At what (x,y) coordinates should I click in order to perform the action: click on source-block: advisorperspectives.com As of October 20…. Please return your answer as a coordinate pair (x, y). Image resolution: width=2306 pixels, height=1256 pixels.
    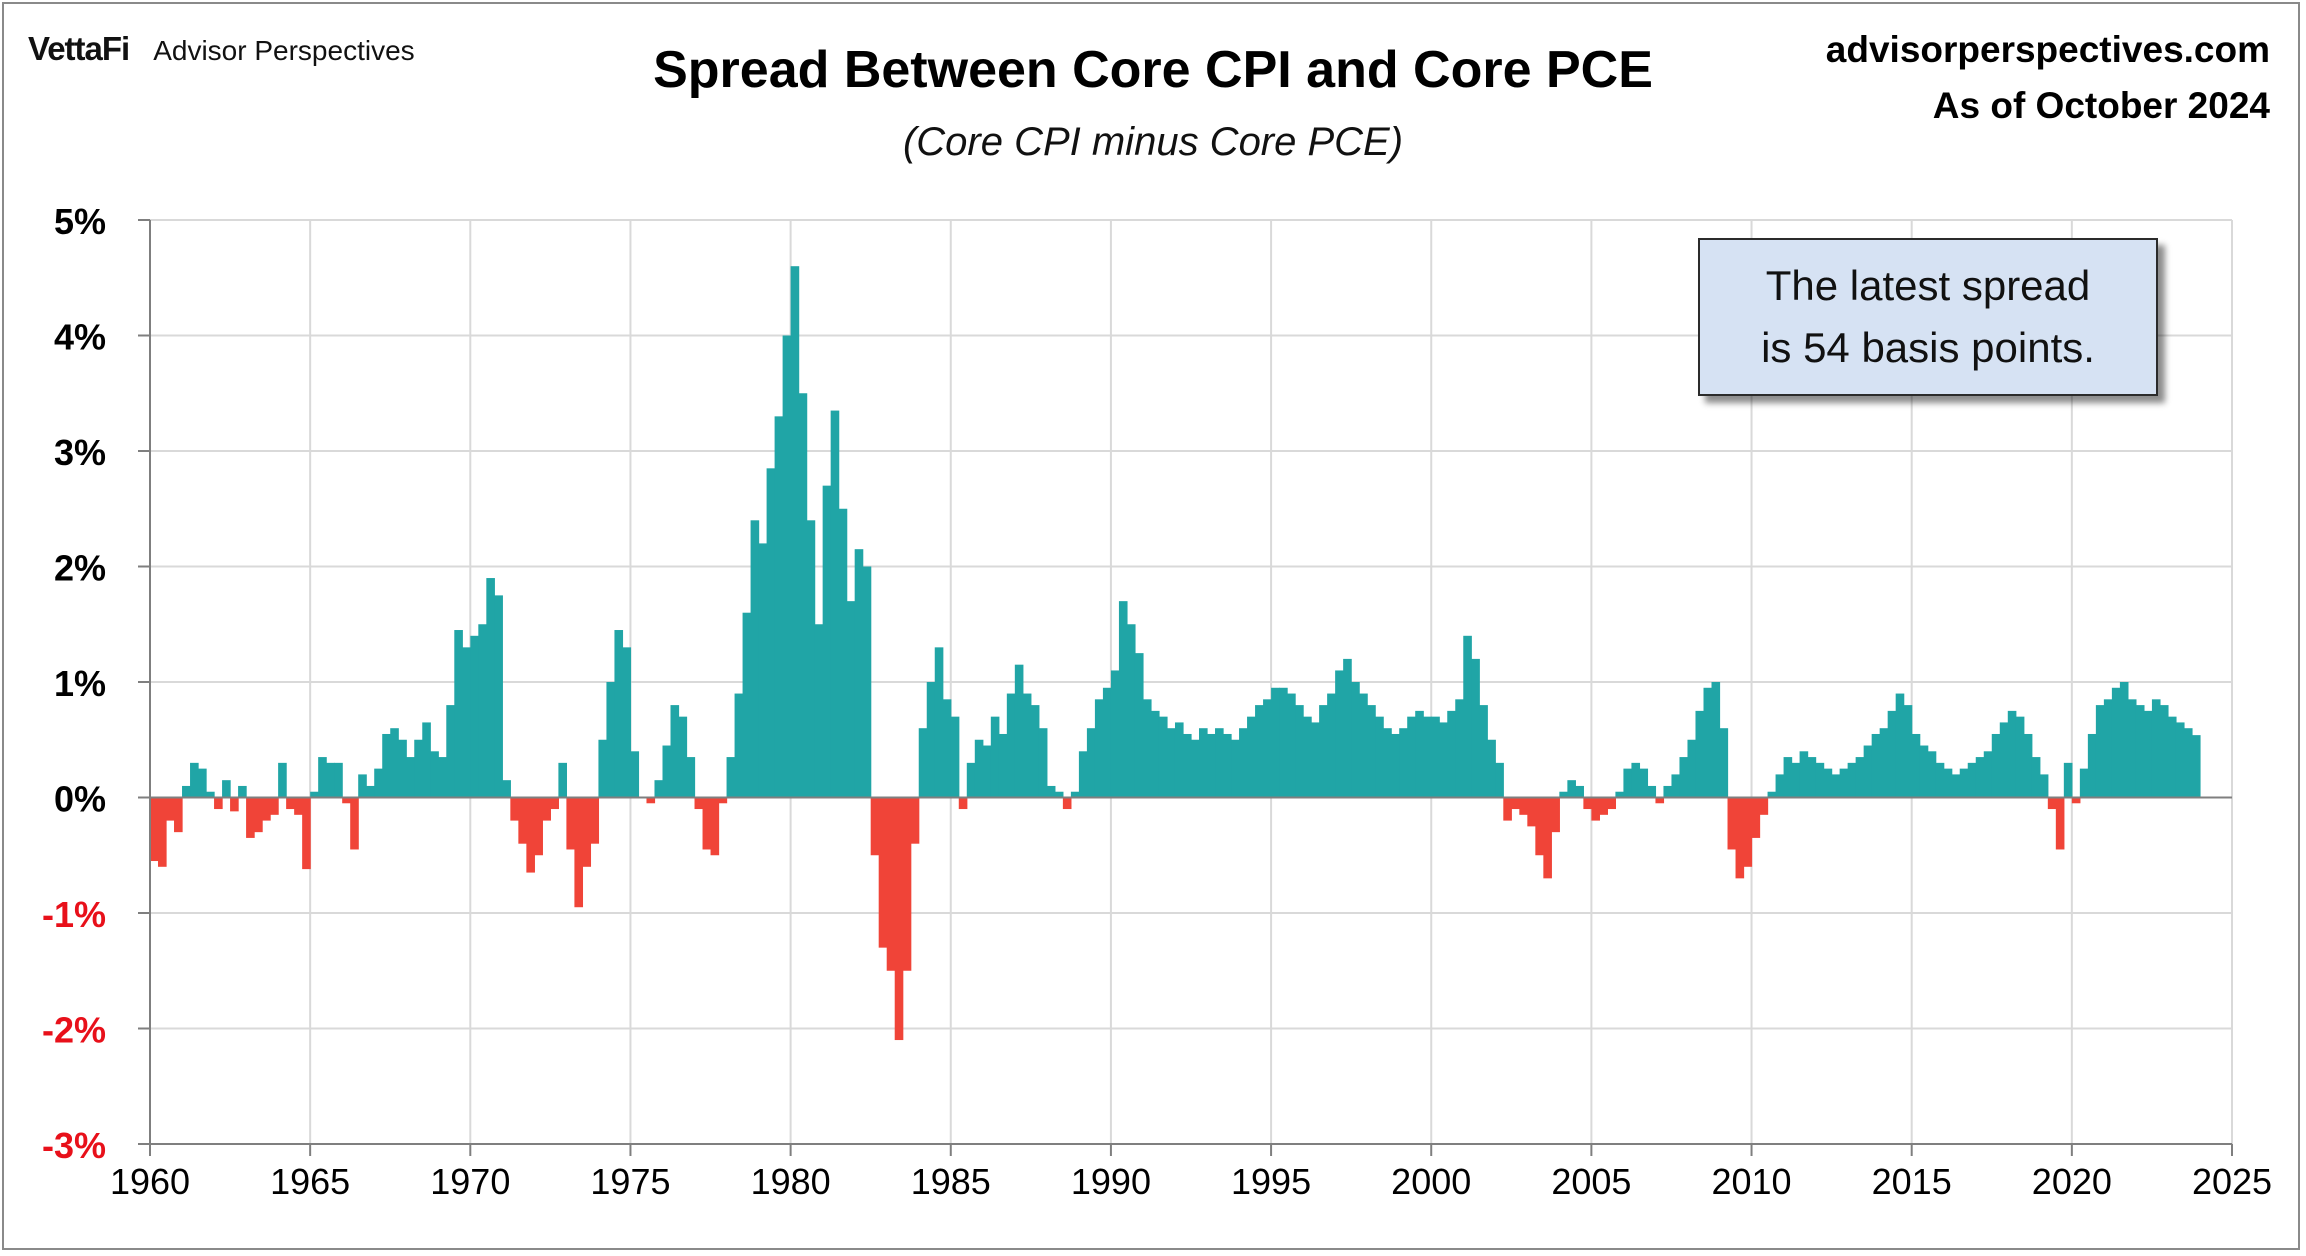
    Looking at the image, I should click on (2048, 78).